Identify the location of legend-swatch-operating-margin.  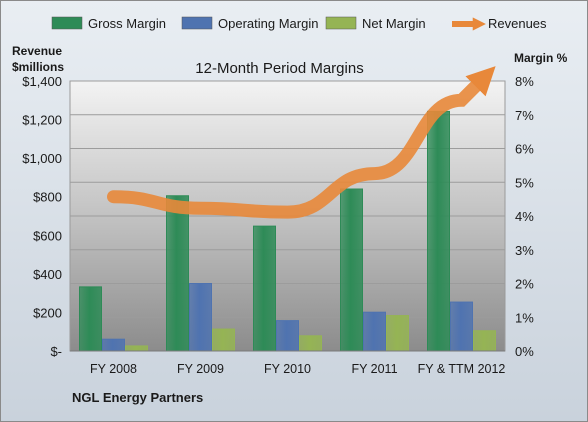
(197, 23).